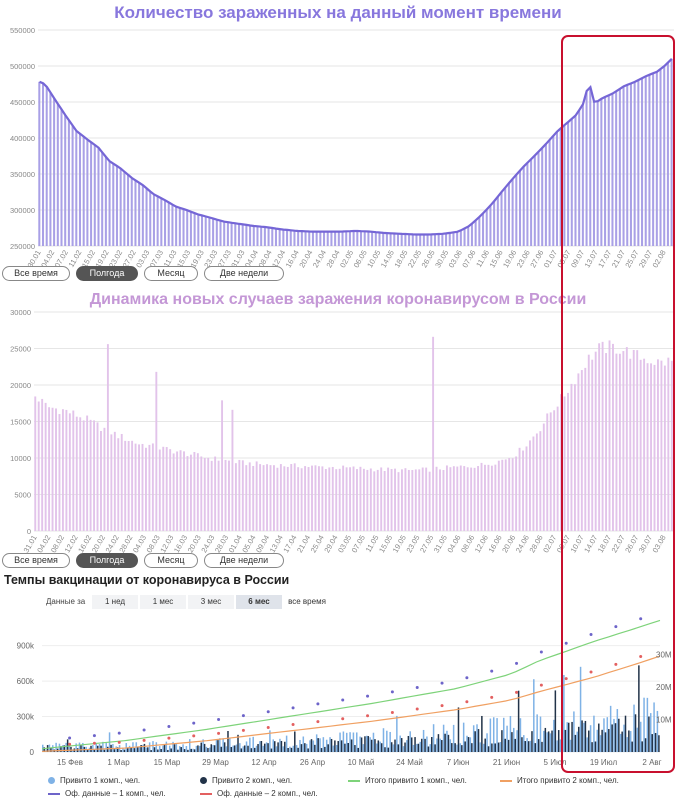  I want to click on x-tick-label: 03.08, so click(659, 544).